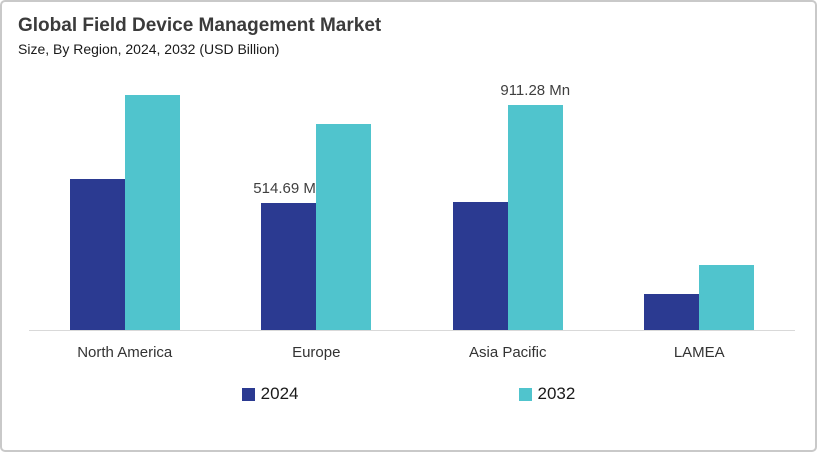  I want to click on category-label-lamea: LAMEA, so click(699, 352).